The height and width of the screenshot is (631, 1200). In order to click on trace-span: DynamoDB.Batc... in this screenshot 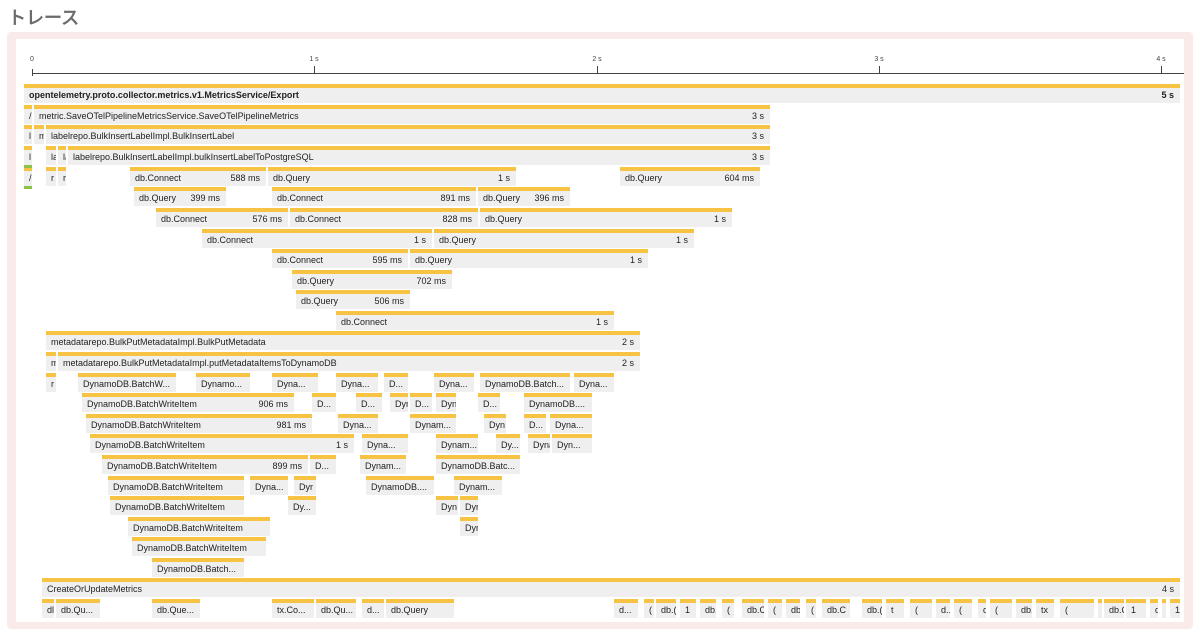, I will do `click(478, 464)`.